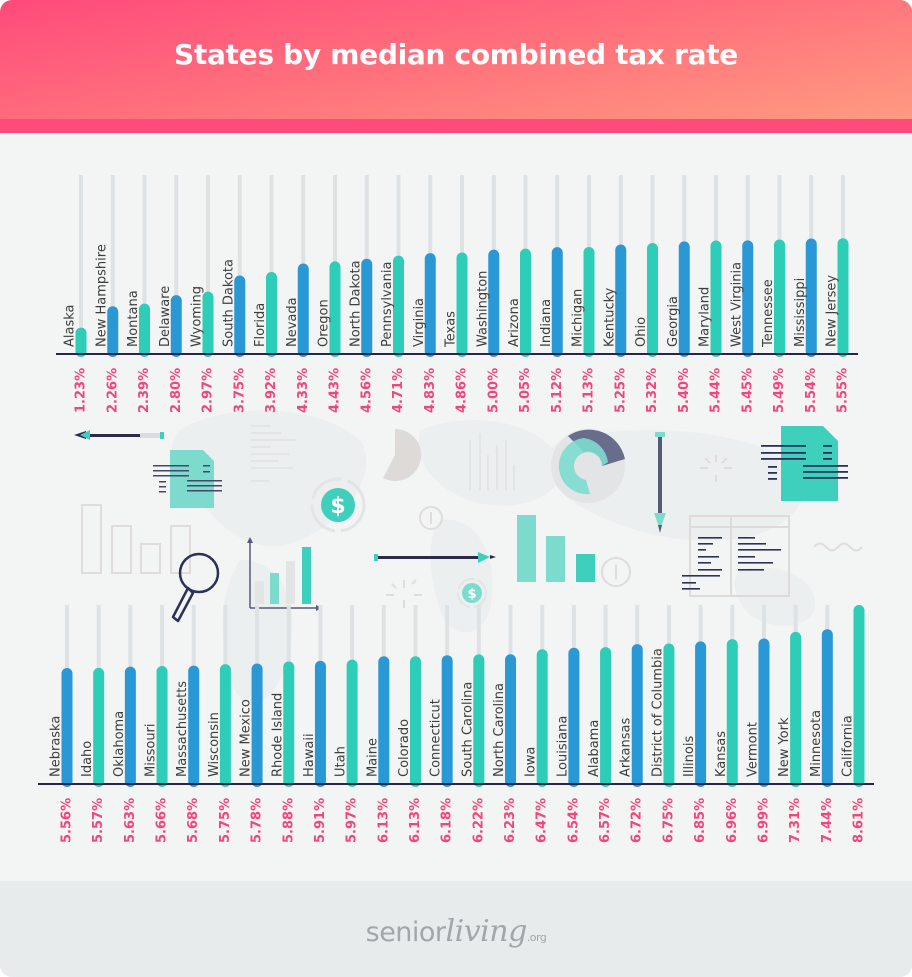 This screenshot has width=912, height=977. I want to click on state-label: Wyoming, so click(197, 316).